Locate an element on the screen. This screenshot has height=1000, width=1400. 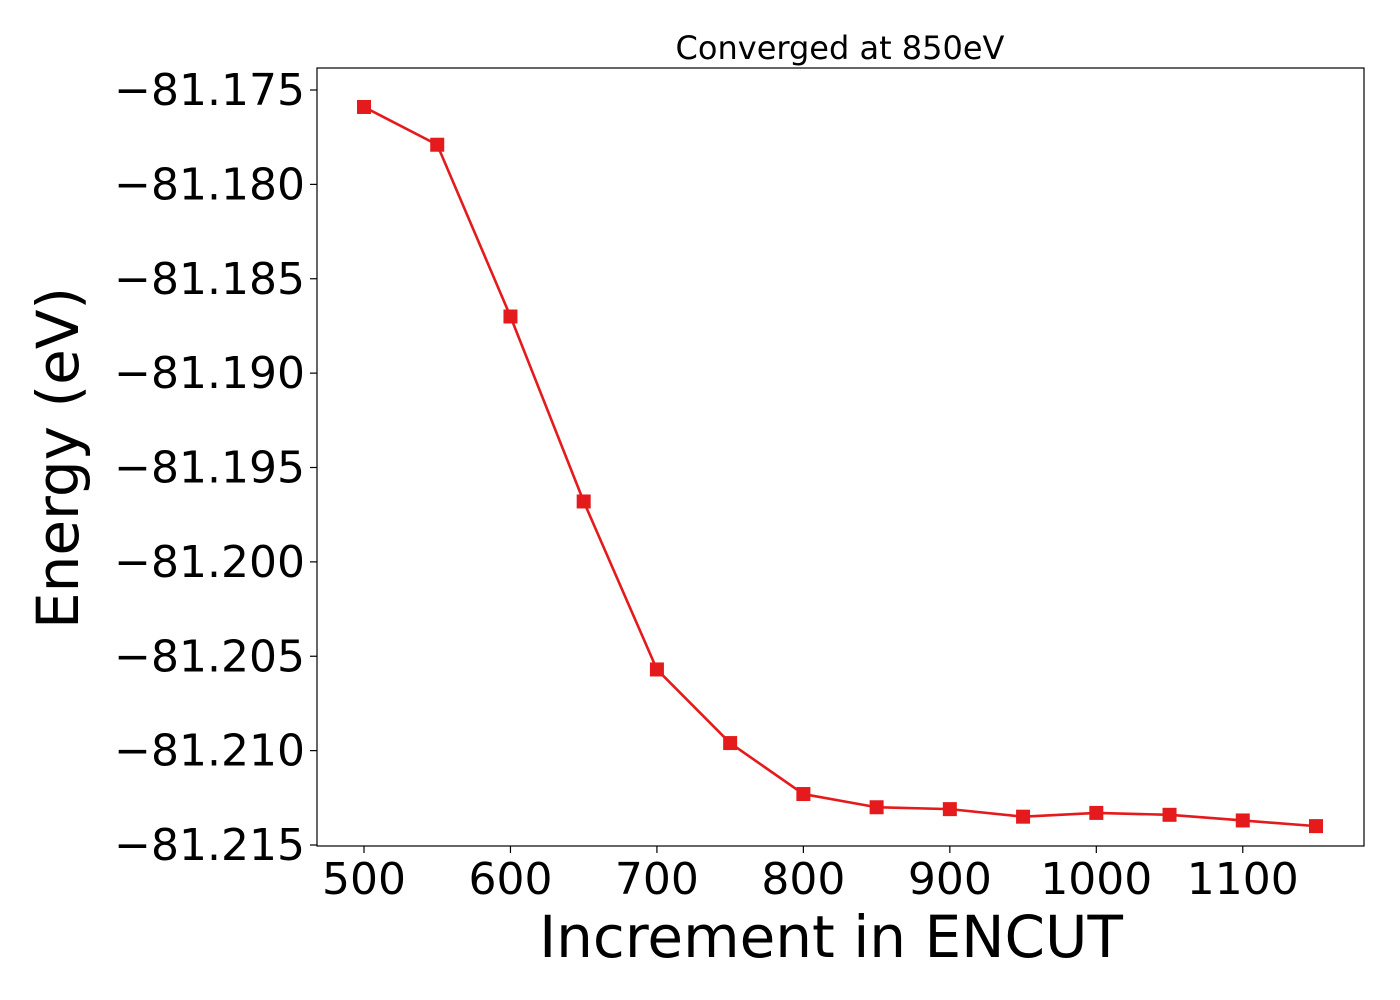
x-axis-label: Increment in ENCUT is located at coordinates (831, 937).